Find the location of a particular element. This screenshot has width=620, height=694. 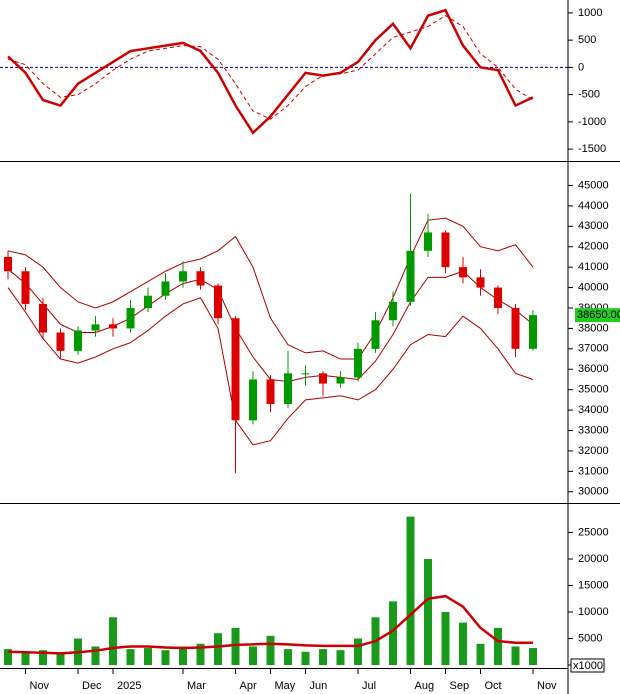

y-tick-label: -1500 is located at coordinates (592, 149).